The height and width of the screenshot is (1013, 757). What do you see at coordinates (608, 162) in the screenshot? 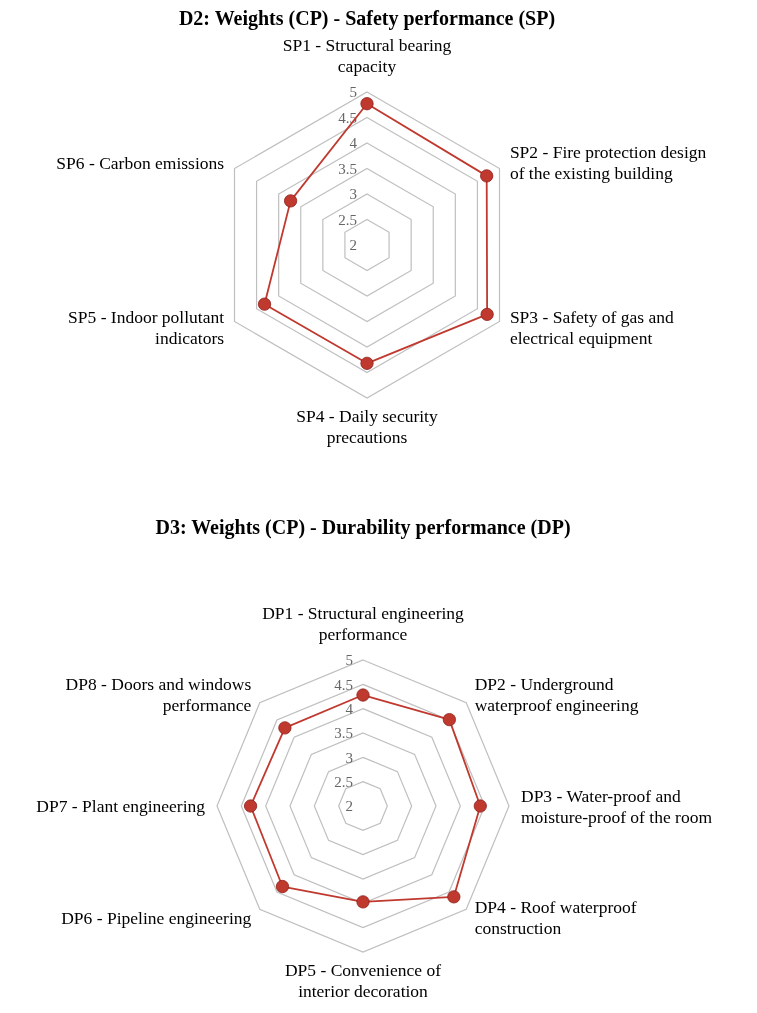
I see `spoke-label: SP2 - Fire protection design of the existing building` at bounding box center [608, 162].